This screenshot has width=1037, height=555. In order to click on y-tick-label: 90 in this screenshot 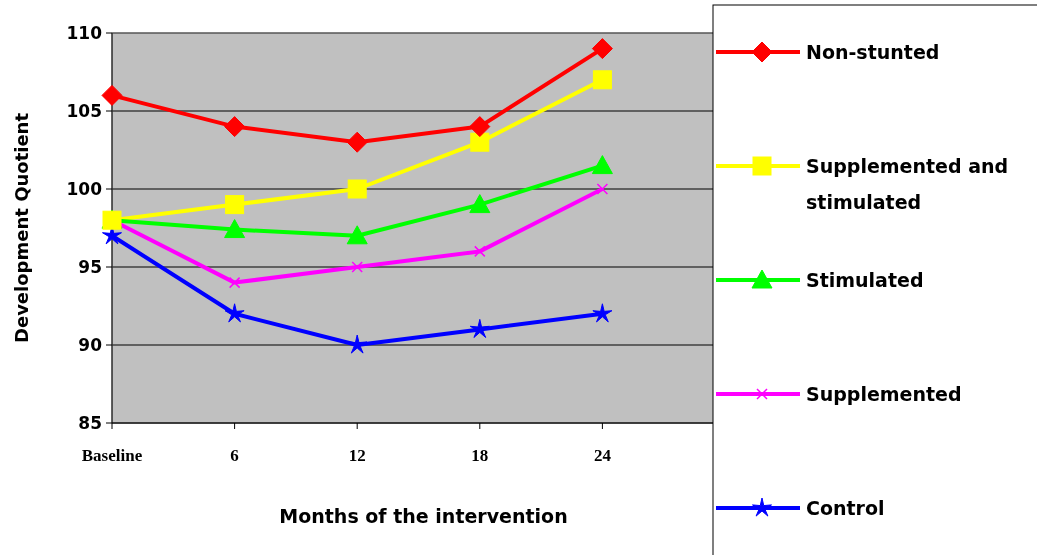, I will do `click(90, 344)`.